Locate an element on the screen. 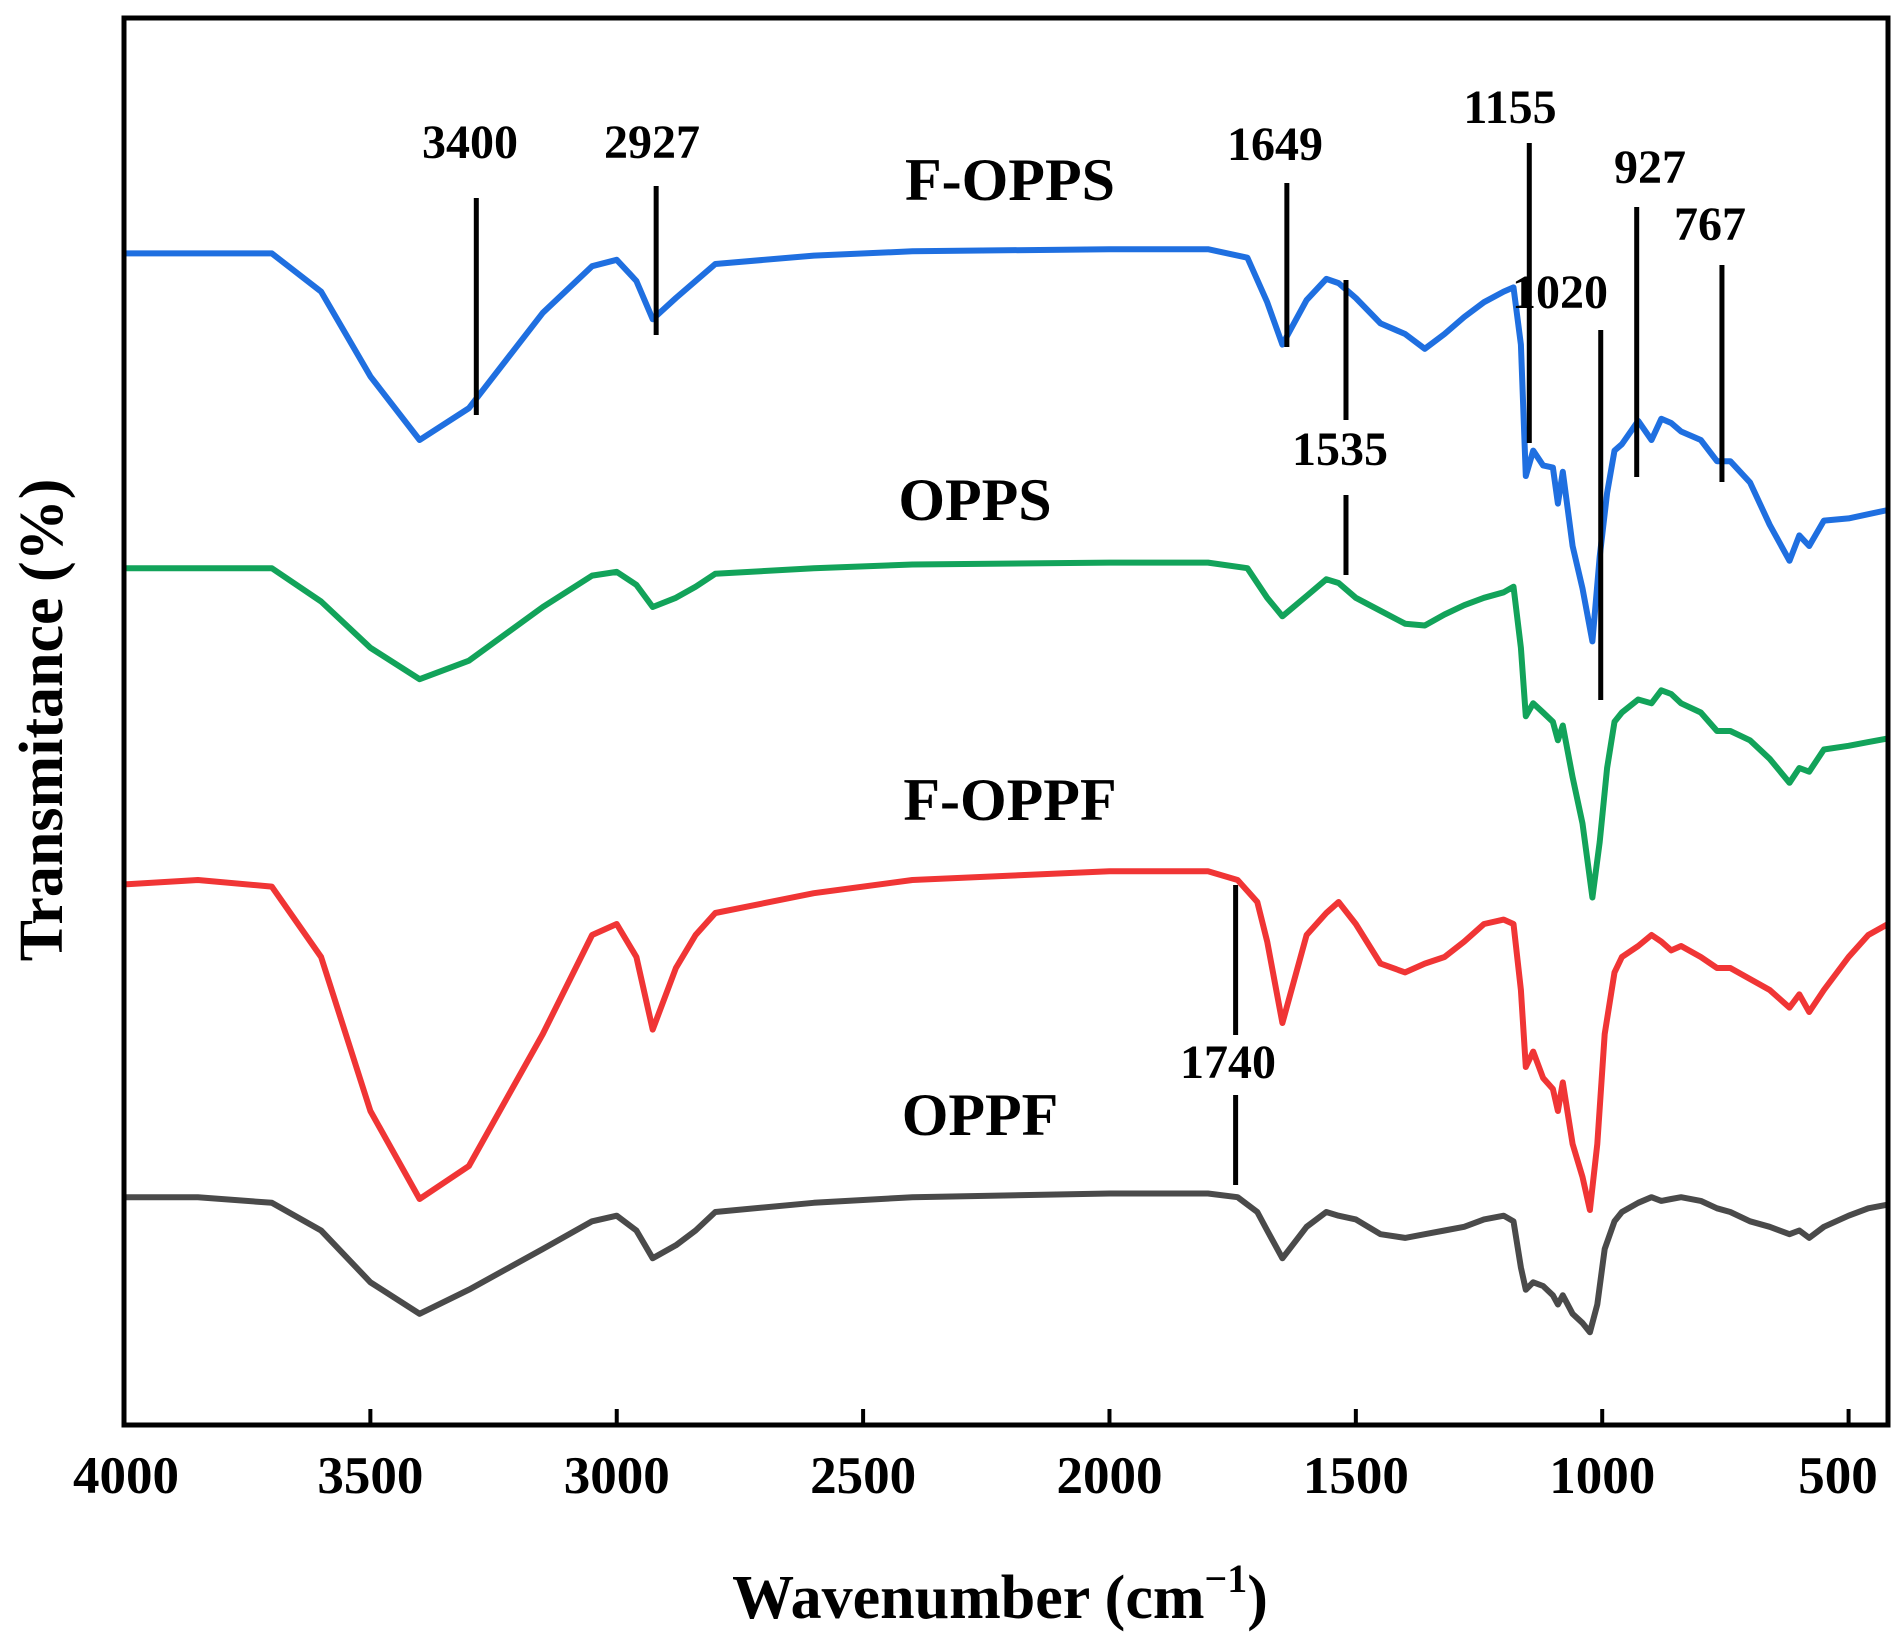  x-tick-label: 4000 is located at coordinates (126, 1476).